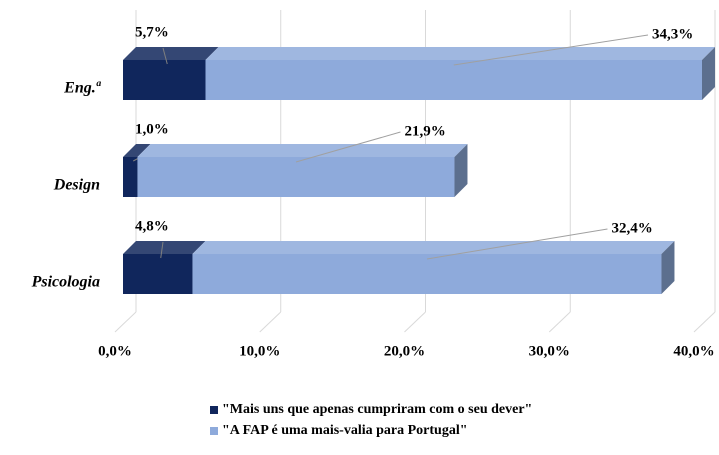 This screenshot has height=455, width=719. What do you see at coordinates (631, 228) in the screenshot?
I see `data-label: 32,4%` at bounding box center [631, 228].